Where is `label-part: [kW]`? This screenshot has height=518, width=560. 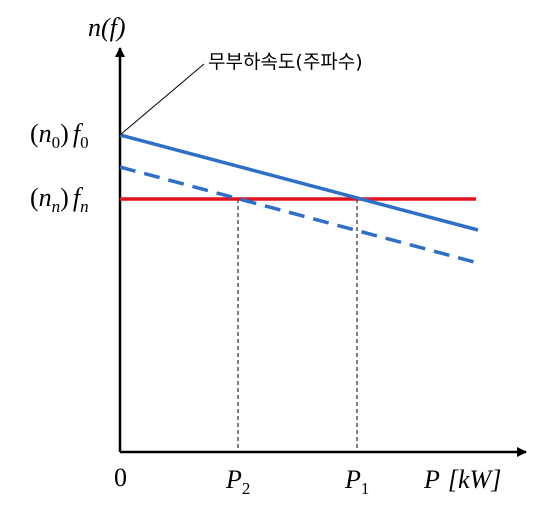 label-part: [kW] is located at coordinates (474, 479).